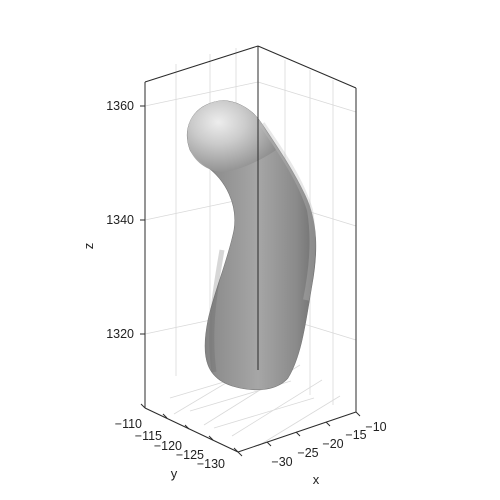 The height and width of the screenshot is (500, 500). I want to click on x-tick-label: −25, so click(307, 453).